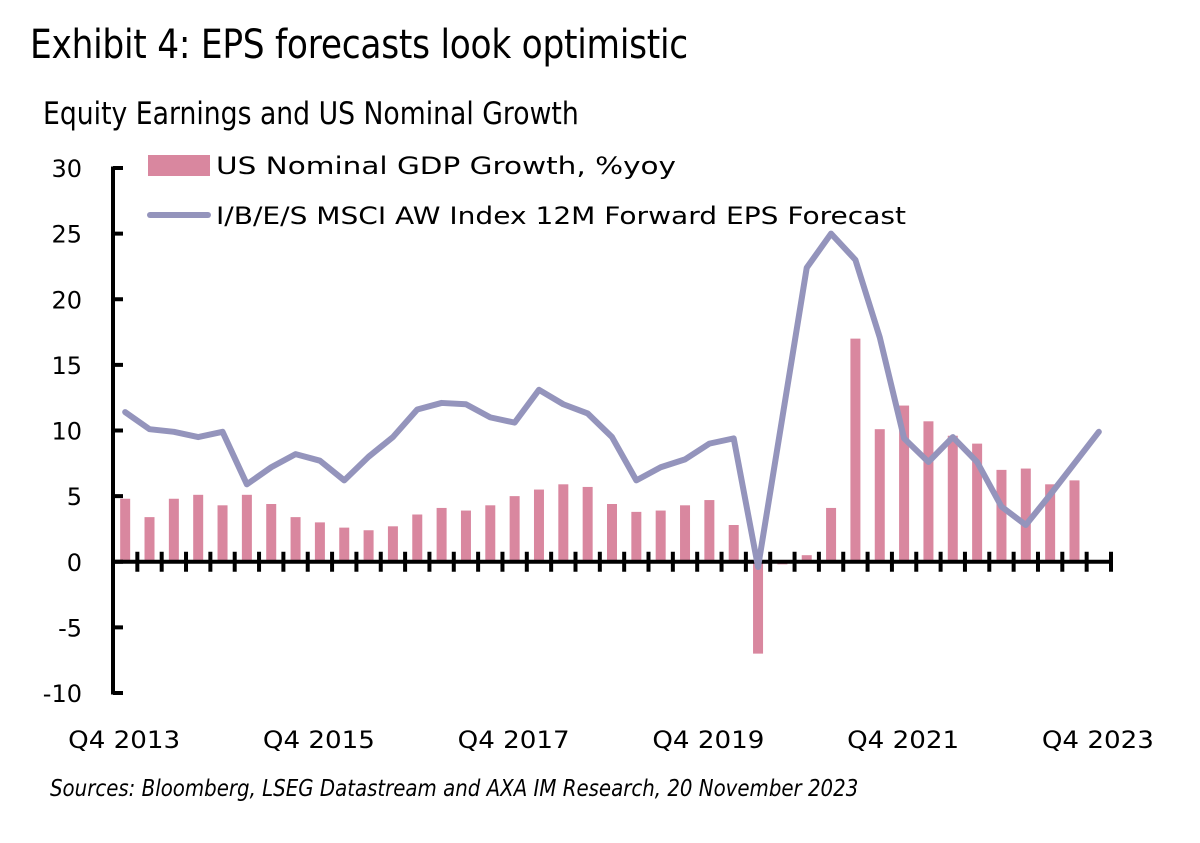  I want to click on y-tick-label: 15, so click(66, 366).